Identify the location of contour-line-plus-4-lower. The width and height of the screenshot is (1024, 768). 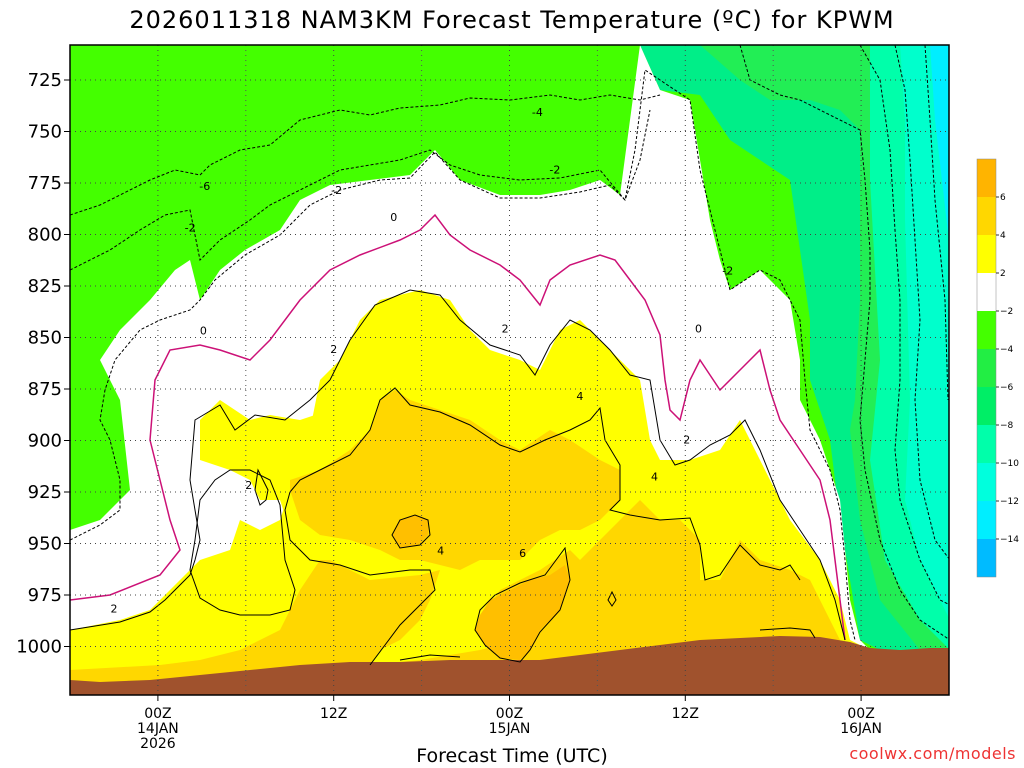
(360, 578).